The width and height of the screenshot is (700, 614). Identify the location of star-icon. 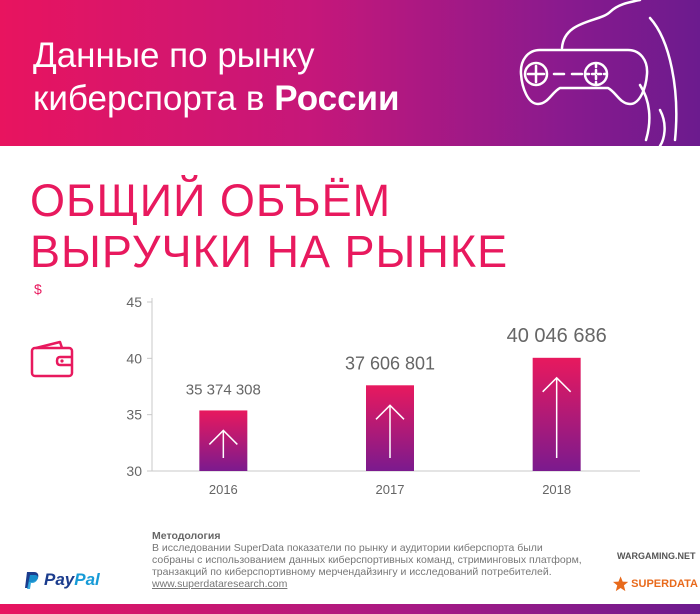
(620, 584).